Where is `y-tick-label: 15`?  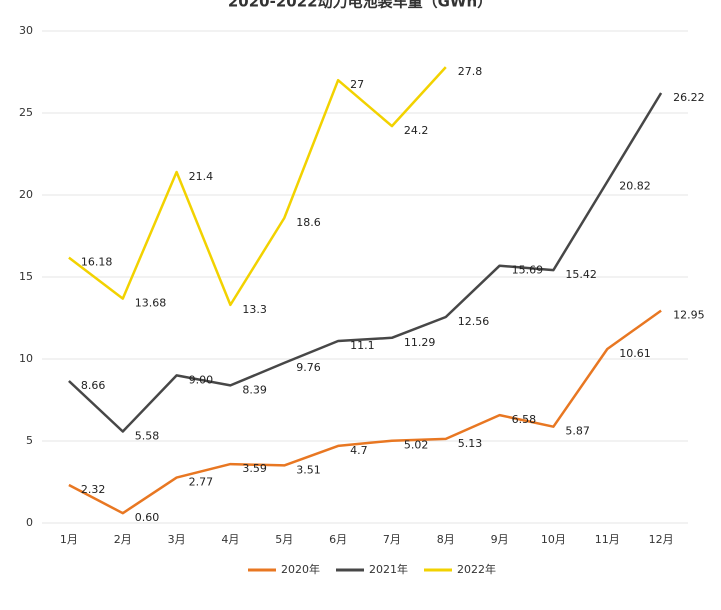 y-tick-label: 15 is located at coordinates (26, 276).